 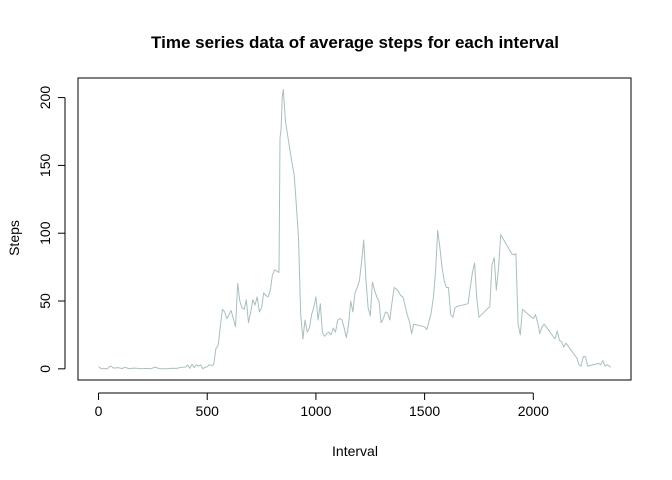 I want to click on x-tick-label: 2000, so click(x=533, y=411).